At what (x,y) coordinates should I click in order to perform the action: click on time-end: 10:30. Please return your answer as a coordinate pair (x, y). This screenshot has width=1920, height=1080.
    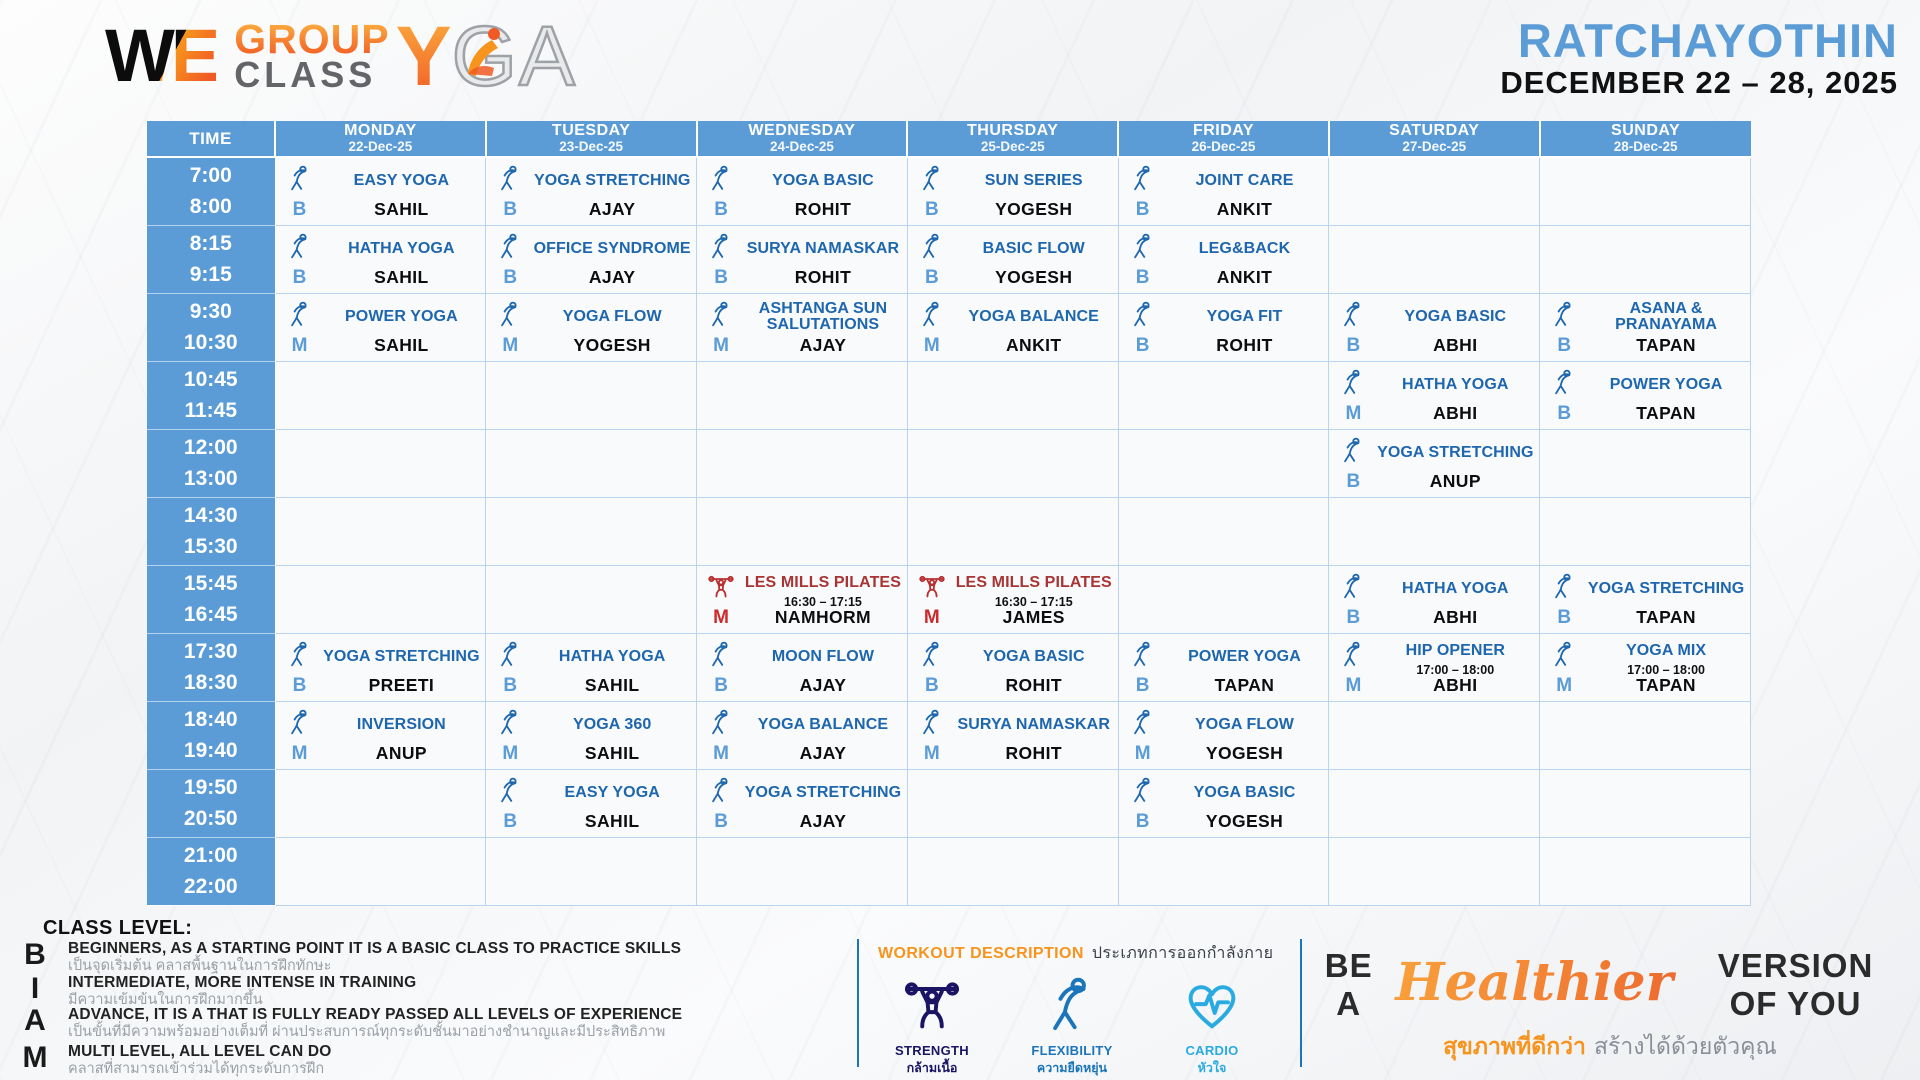
    Looking at the image, I should click on (210, 343).